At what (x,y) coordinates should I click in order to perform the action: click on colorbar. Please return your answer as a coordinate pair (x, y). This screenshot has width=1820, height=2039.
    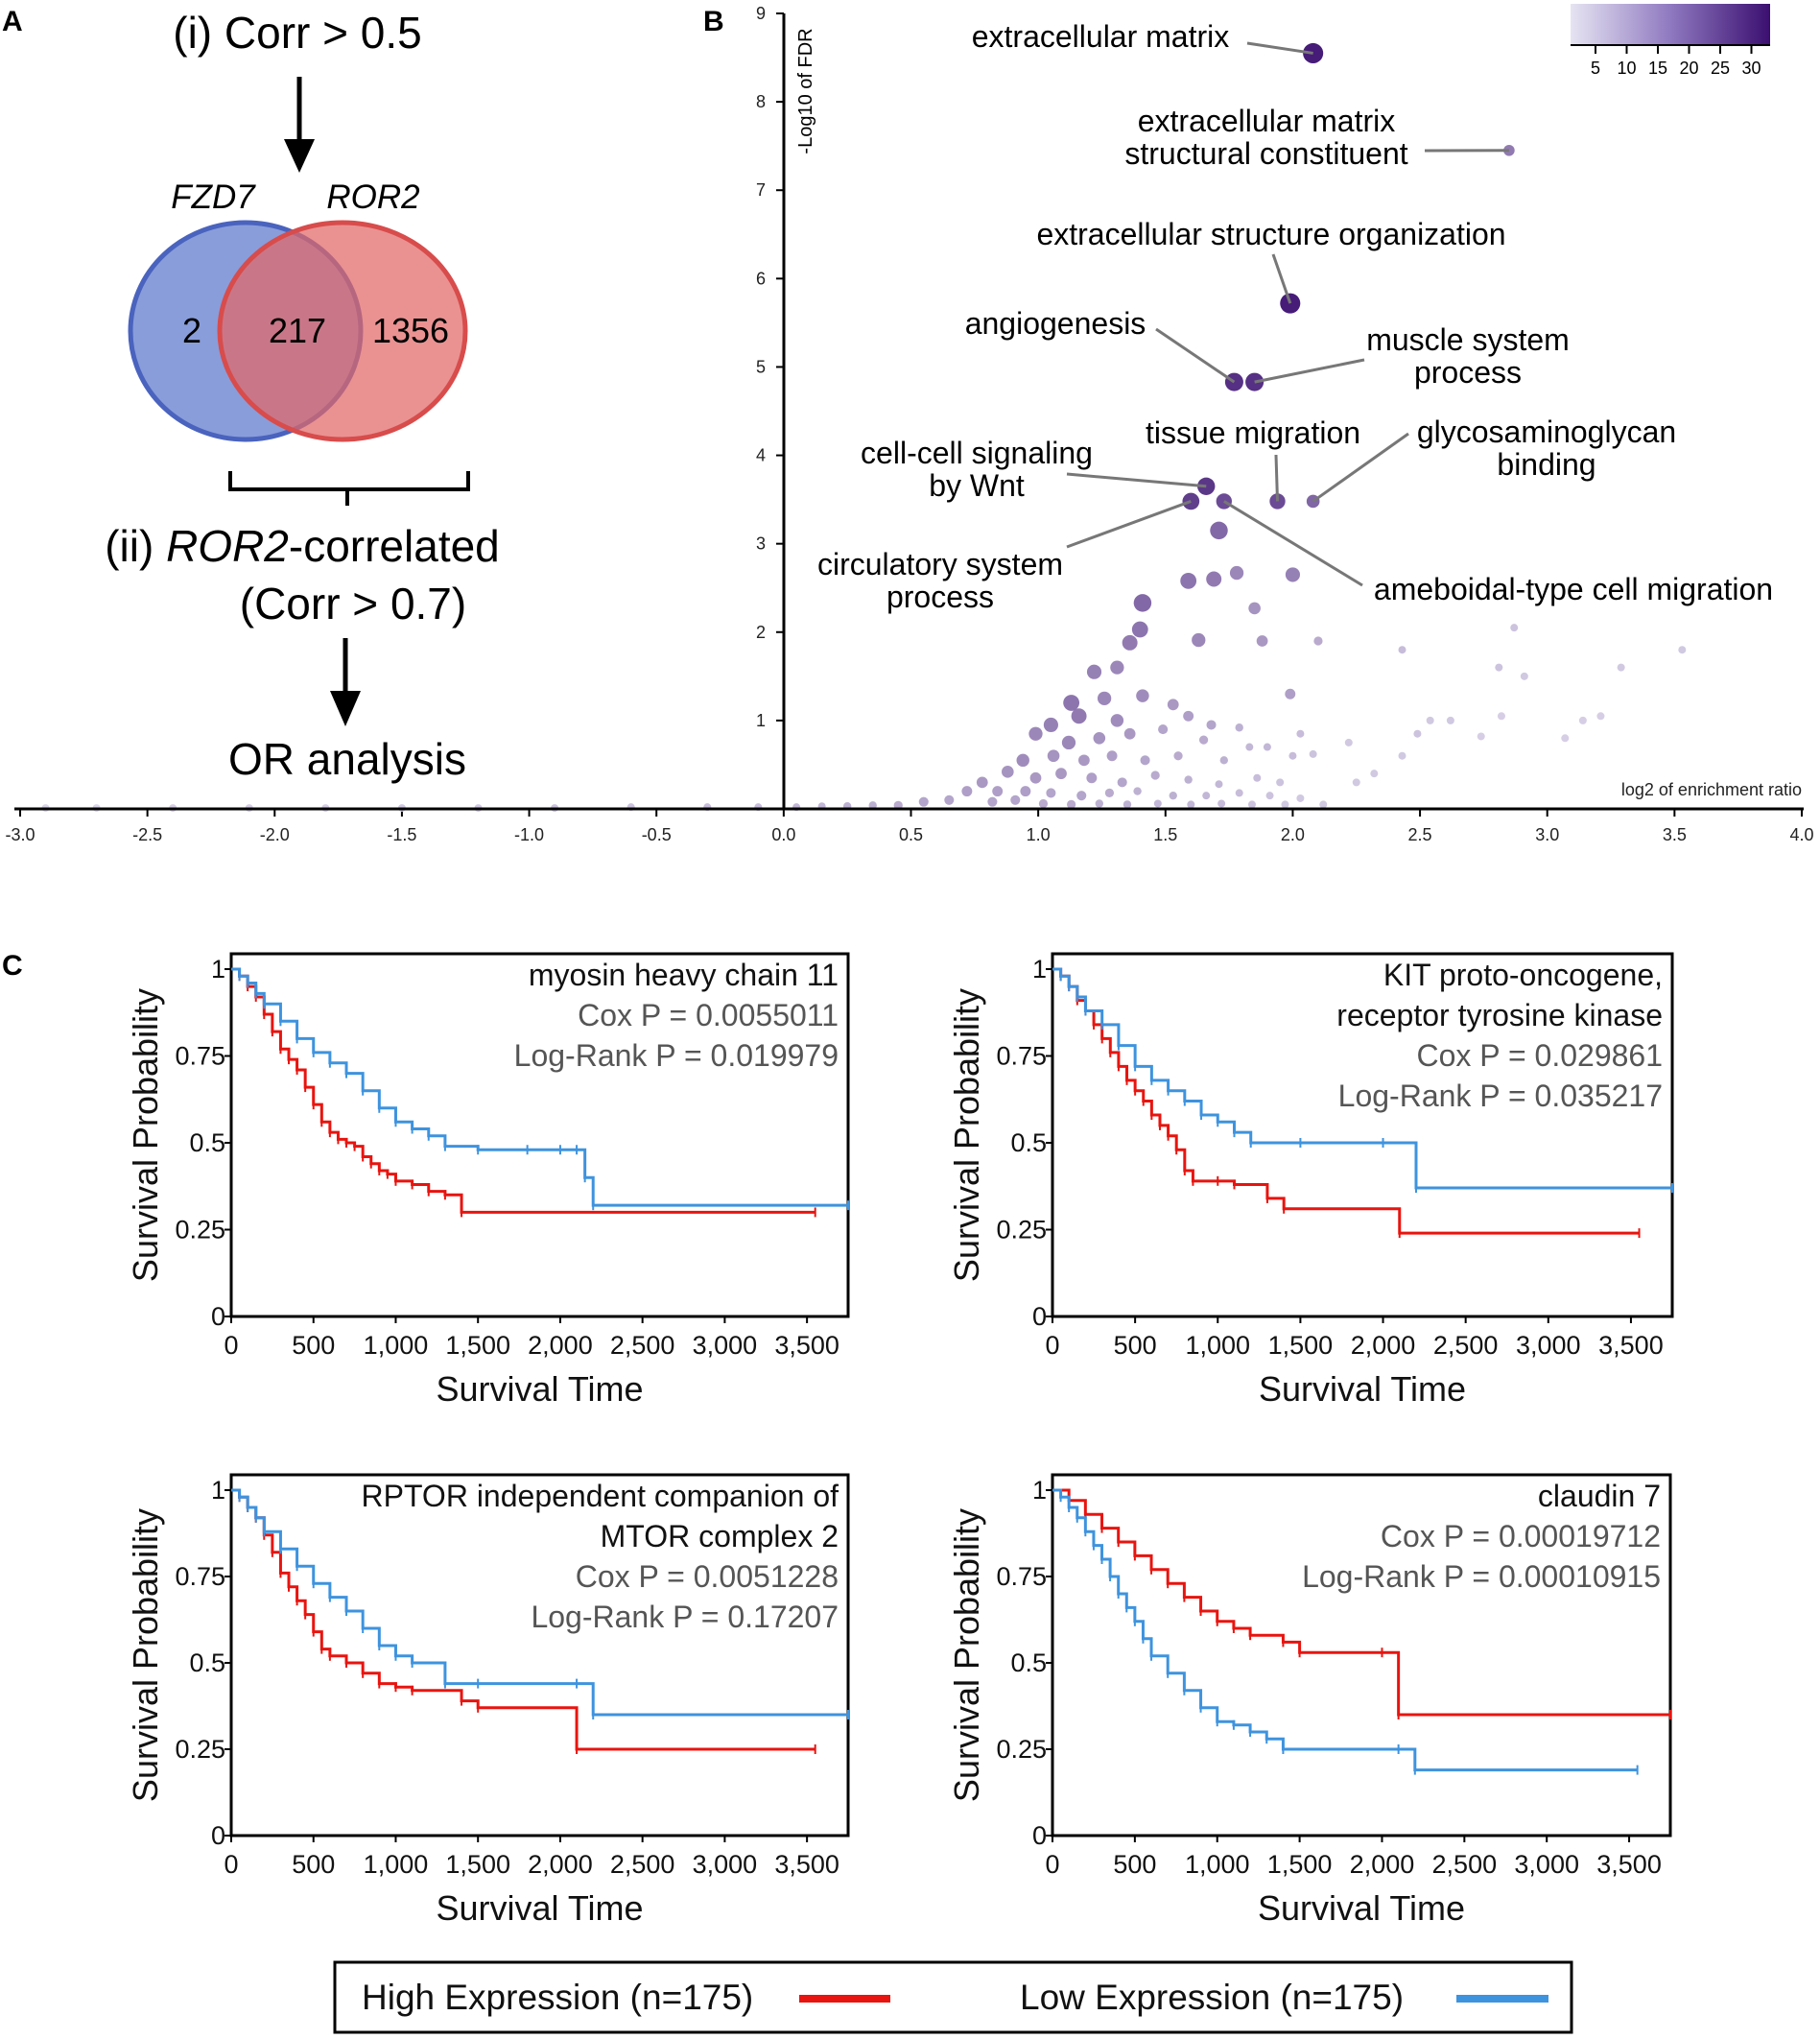
    Looking at the image, I should click on (1671, 24).